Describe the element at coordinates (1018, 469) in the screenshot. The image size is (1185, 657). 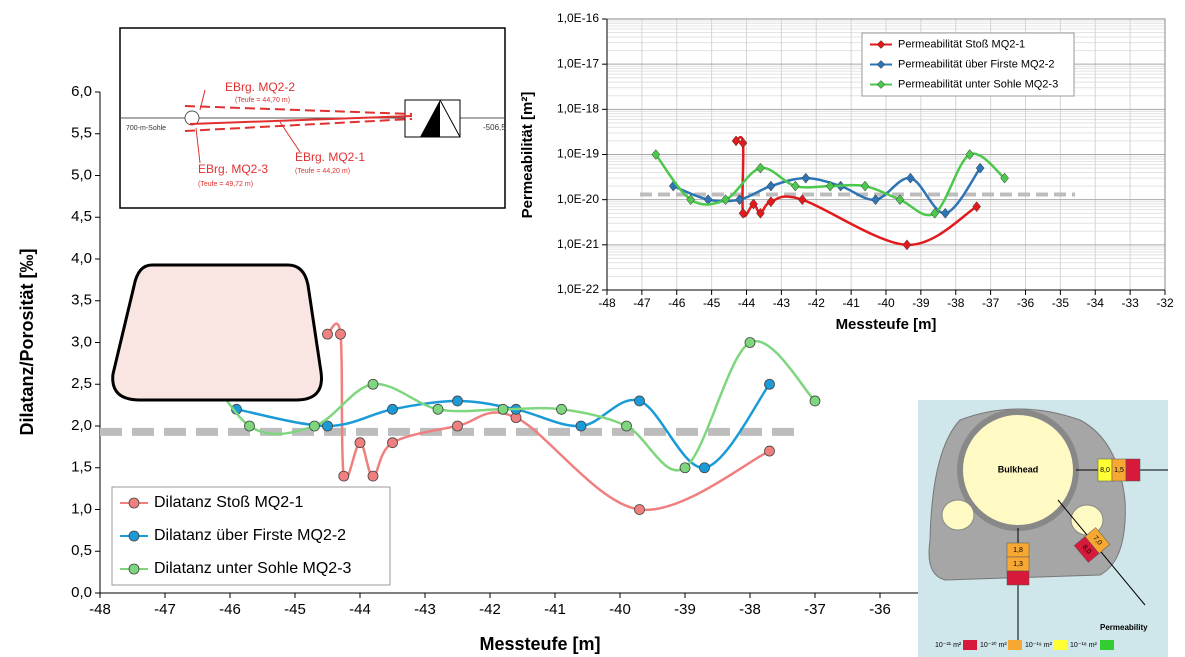
I see `bulkhead-label: Bulkhead` at that location.